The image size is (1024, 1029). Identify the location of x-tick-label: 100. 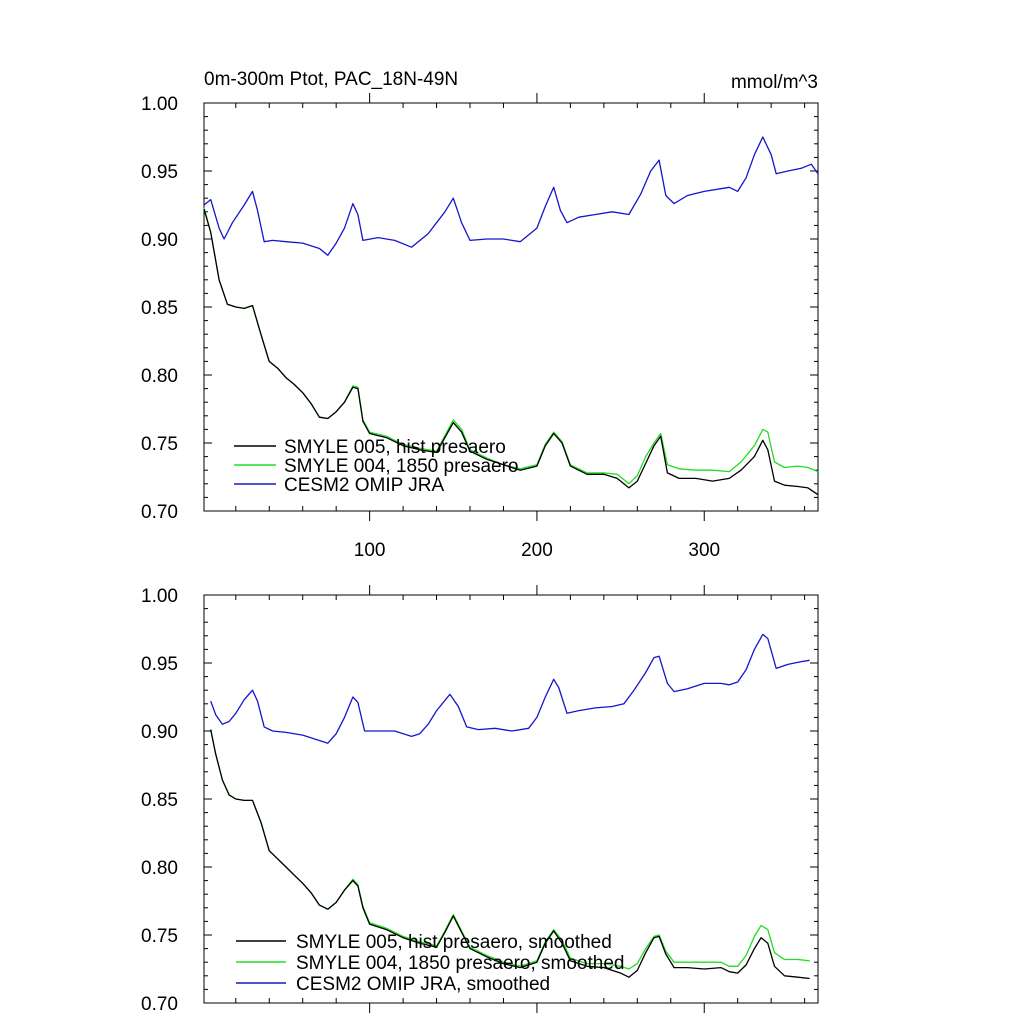
(370, 550).